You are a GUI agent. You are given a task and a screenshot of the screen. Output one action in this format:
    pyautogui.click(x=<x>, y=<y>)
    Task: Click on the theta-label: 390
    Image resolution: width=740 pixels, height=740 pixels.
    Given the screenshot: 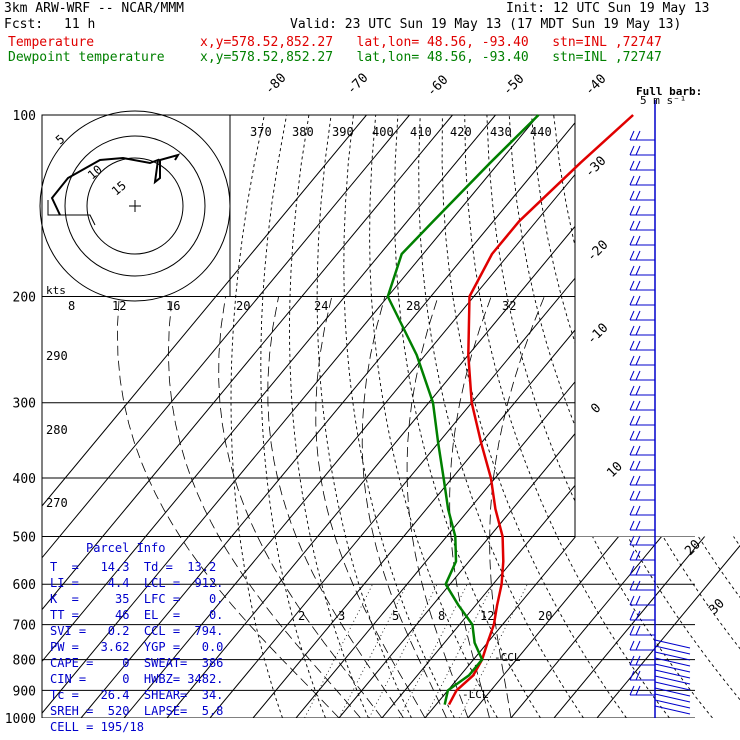 What is the action you would take?
    pyautogui.click(x=343, y=132)
    